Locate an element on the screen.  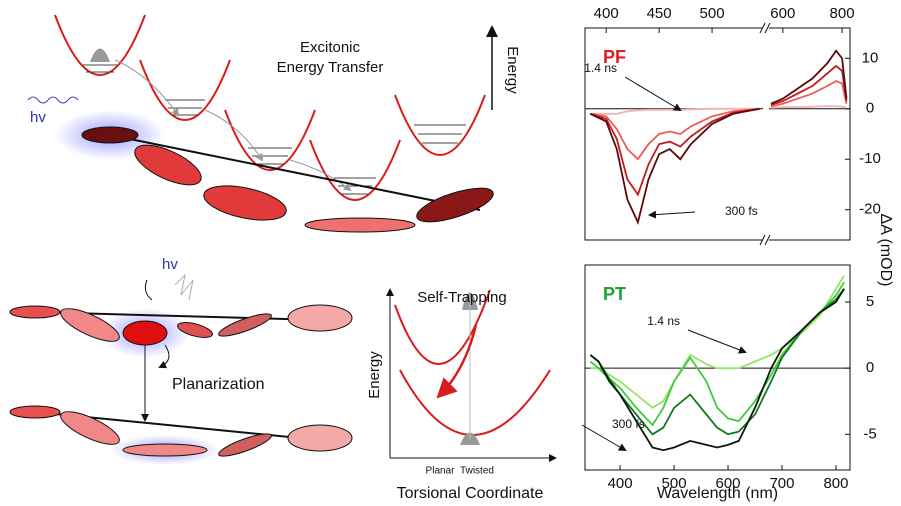
chart-title: PF is located at coordinates (614, 57).